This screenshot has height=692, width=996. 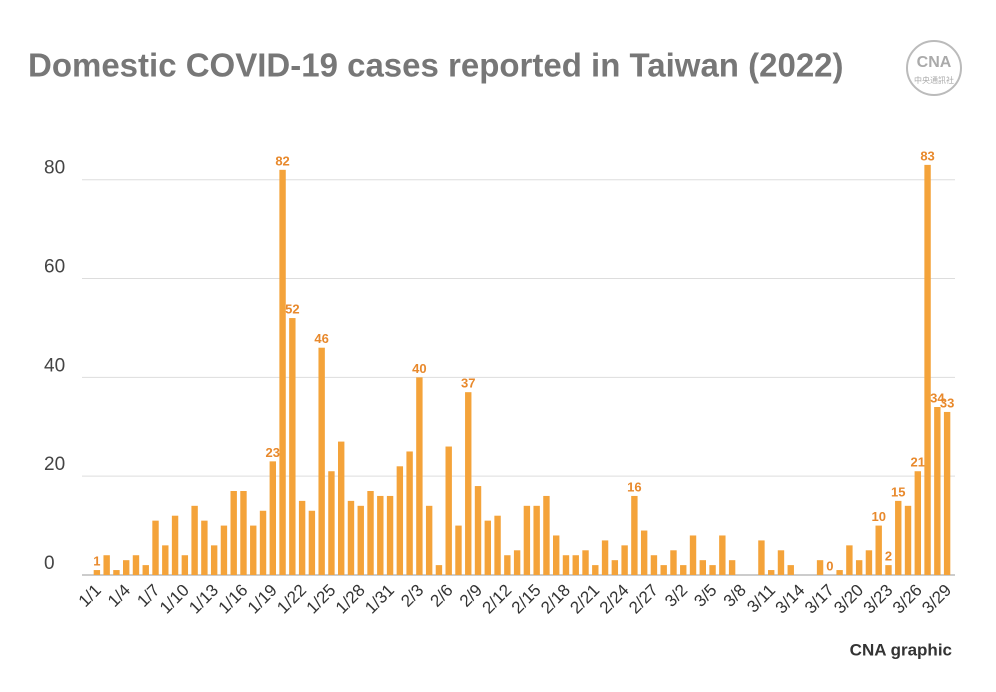 What do you see at coordinates (282, 160) in the screenshot?
I see `value-label: 82` at bounding box center [282, 160].